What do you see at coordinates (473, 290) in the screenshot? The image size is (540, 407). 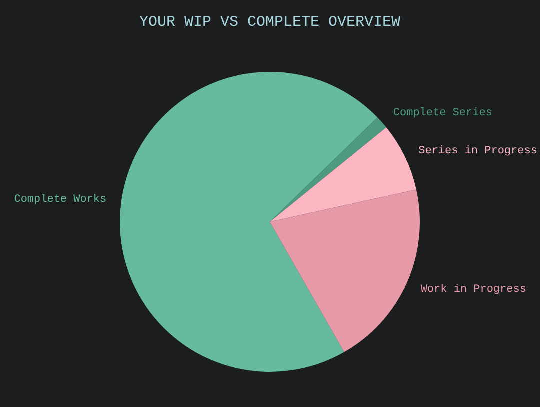 I see `slice-label: Work in Progress` at bounding box center [473, 290].